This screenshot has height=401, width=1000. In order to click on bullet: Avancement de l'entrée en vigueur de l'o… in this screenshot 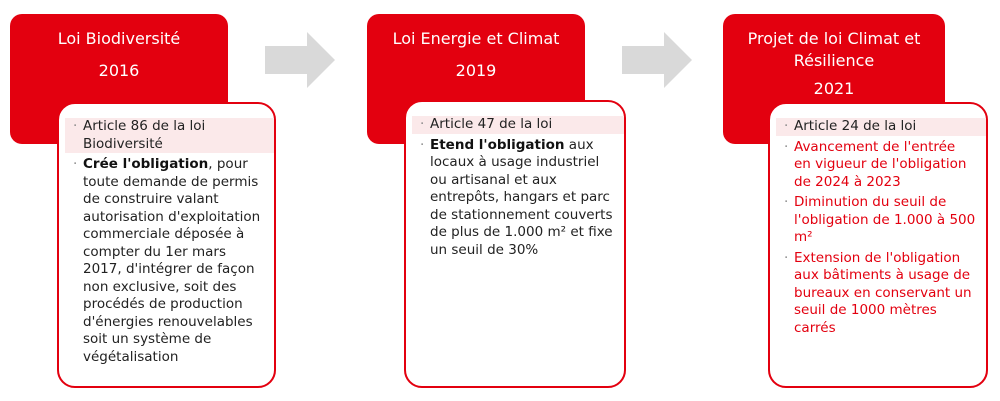, I will do `click(880, 165)`.